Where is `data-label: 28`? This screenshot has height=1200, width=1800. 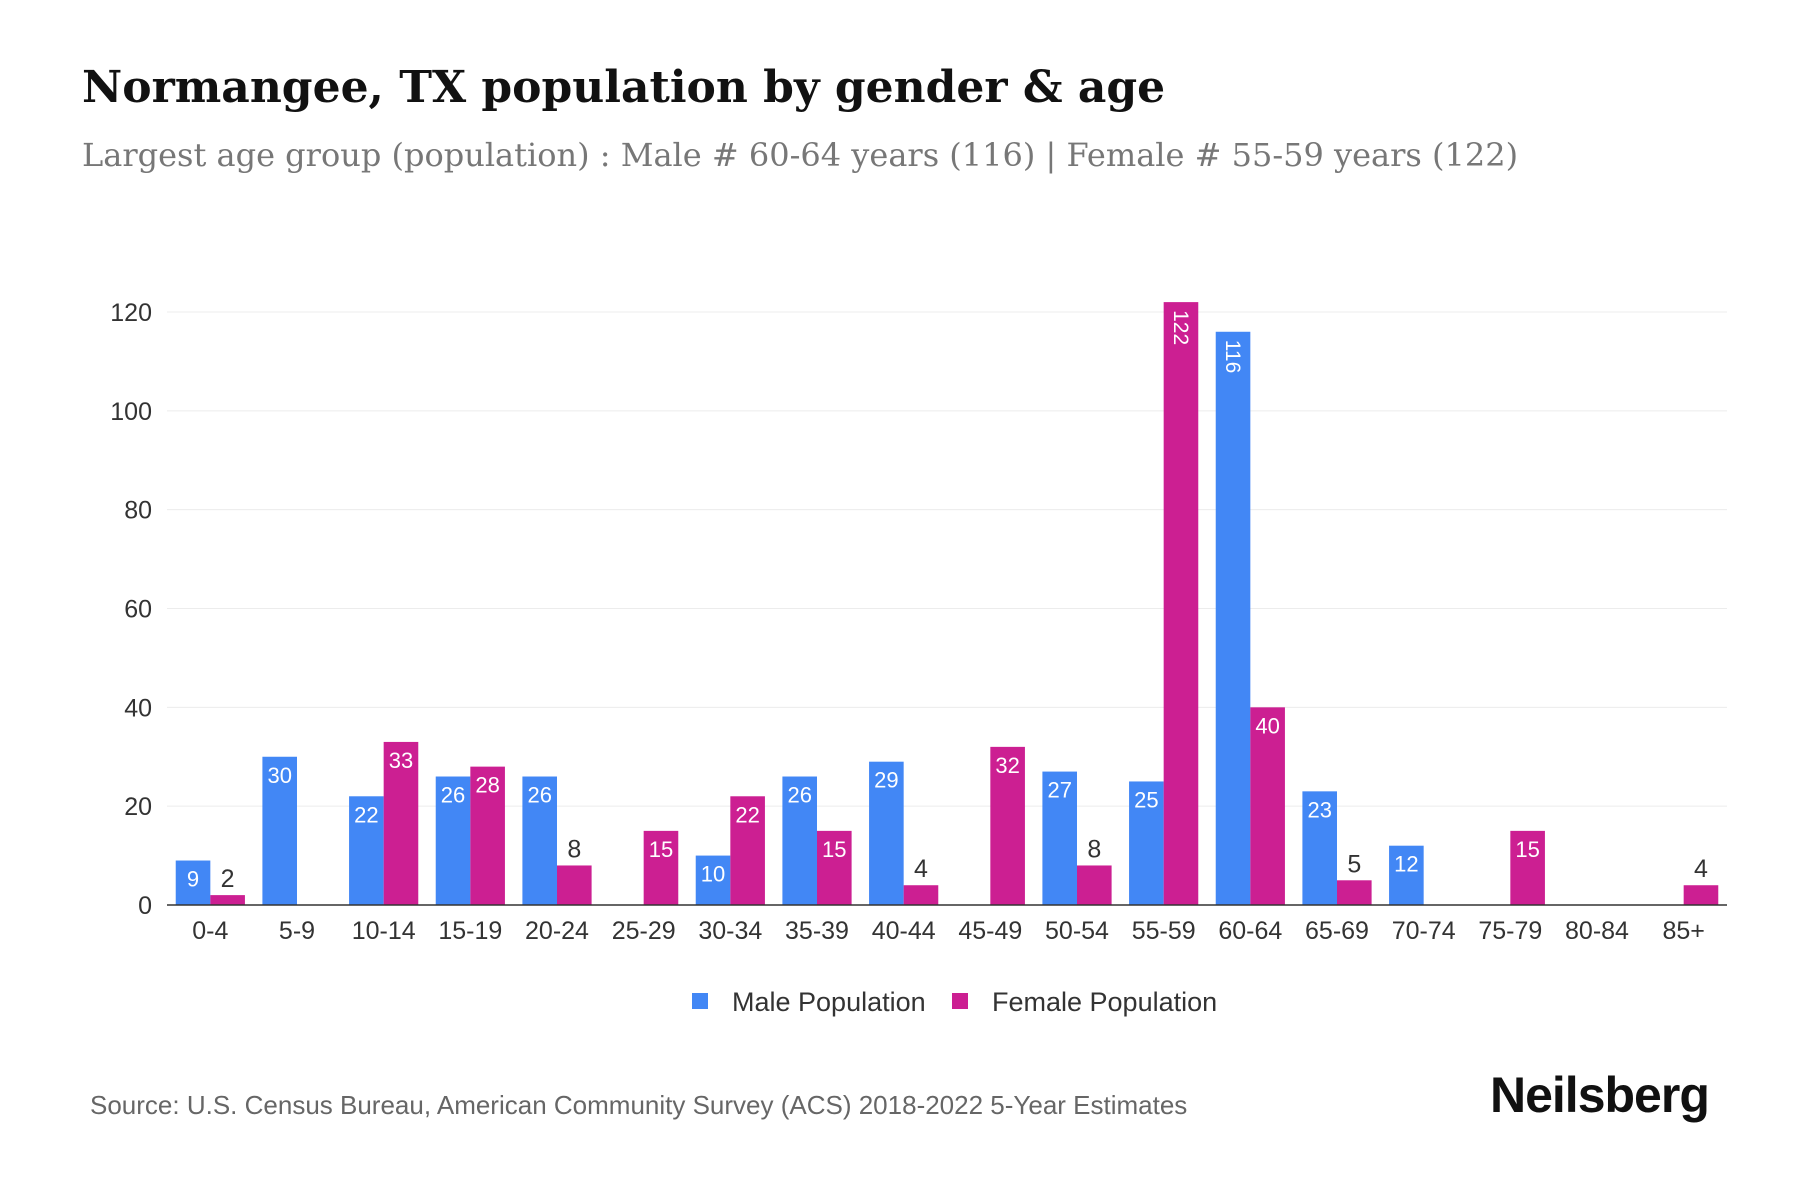
data-label: 28 is located at coordinates (487, 785).